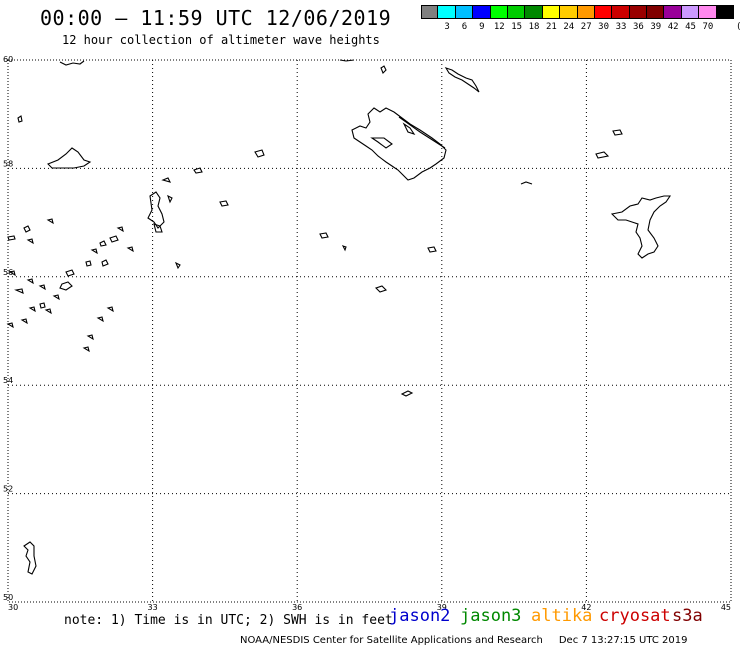  I want to click on lat-tick-label: 58, so click(8, 163).